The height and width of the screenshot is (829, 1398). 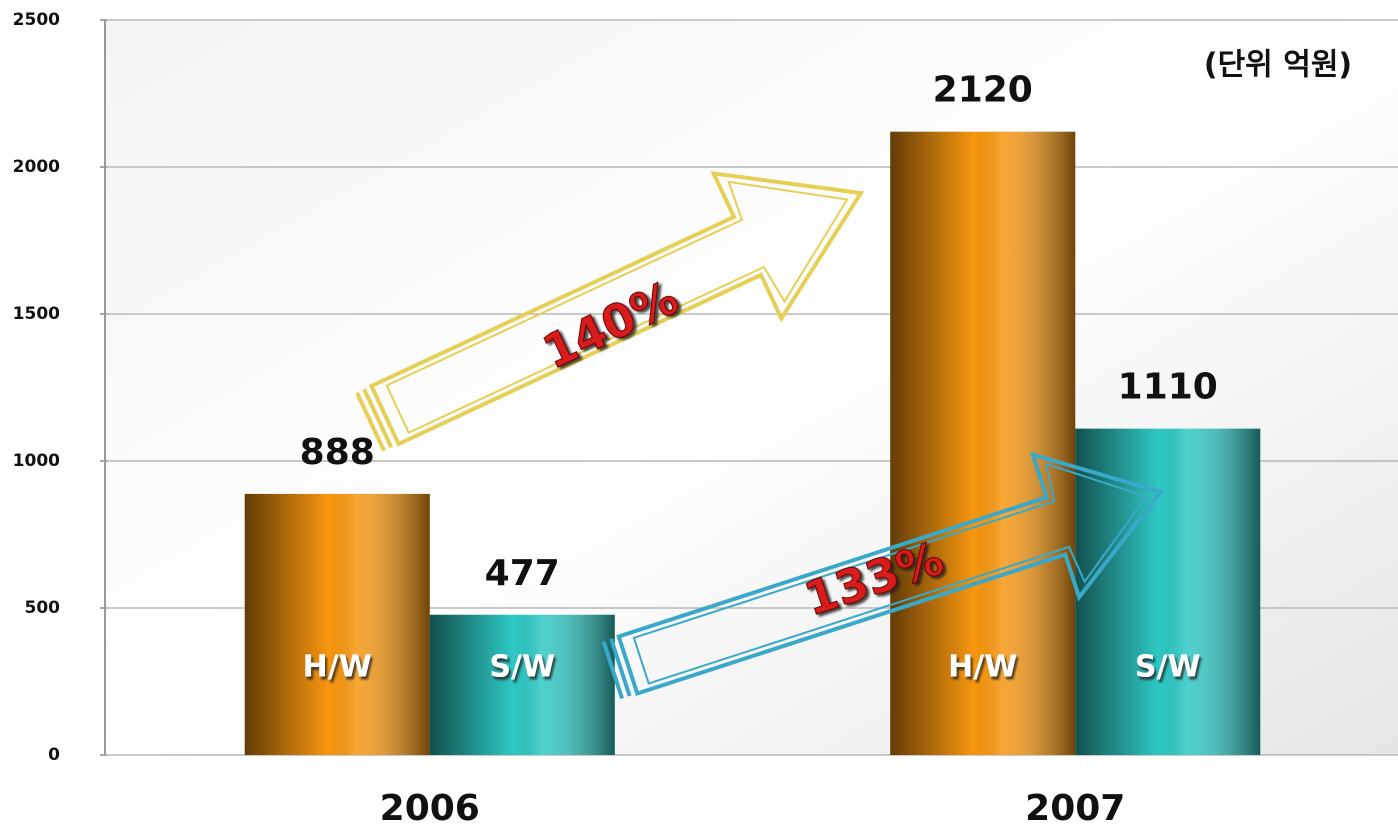 What do you see at coordinates (522, 573) in the screenshot?
I see `value-label: 477` at bounding box center [522, 573].